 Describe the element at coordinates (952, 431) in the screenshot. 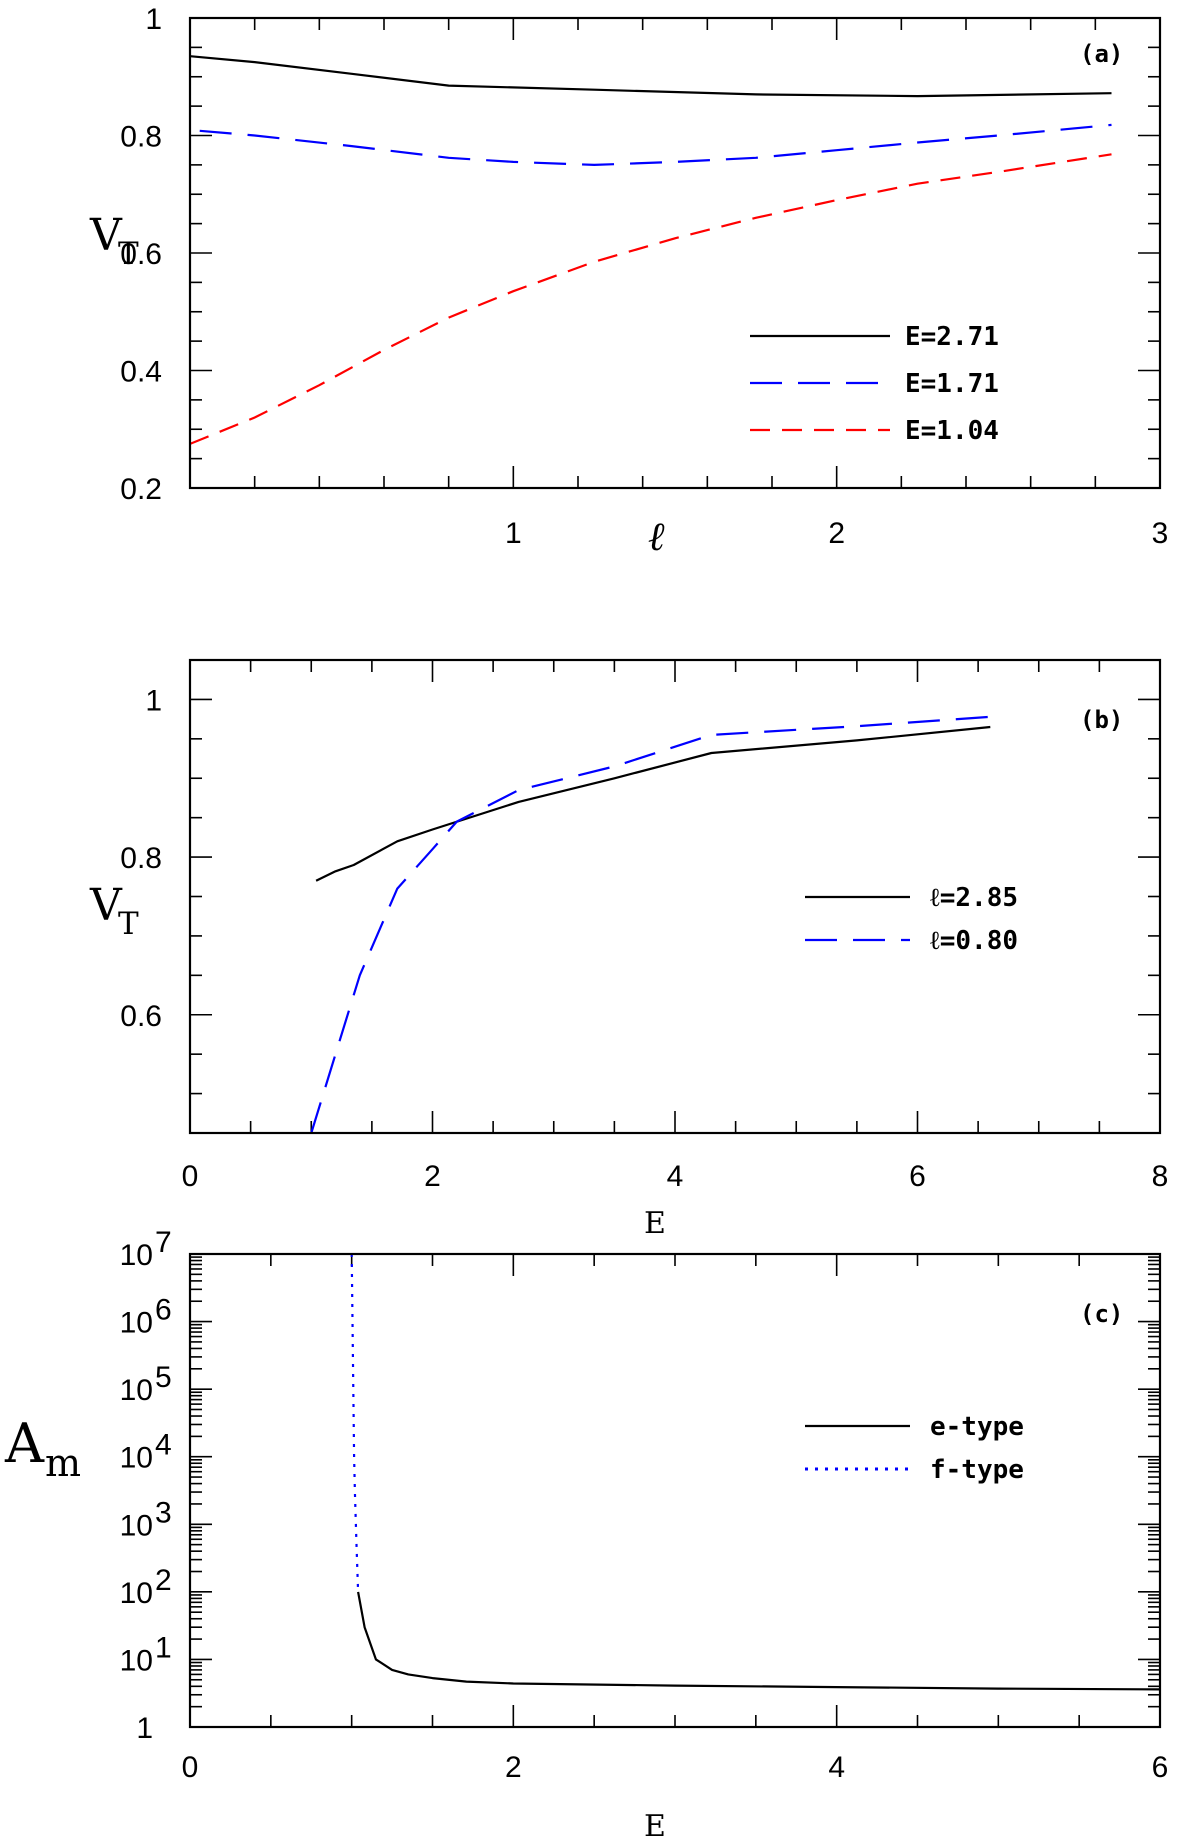

I see `legend-label: E=1.04` at that location.